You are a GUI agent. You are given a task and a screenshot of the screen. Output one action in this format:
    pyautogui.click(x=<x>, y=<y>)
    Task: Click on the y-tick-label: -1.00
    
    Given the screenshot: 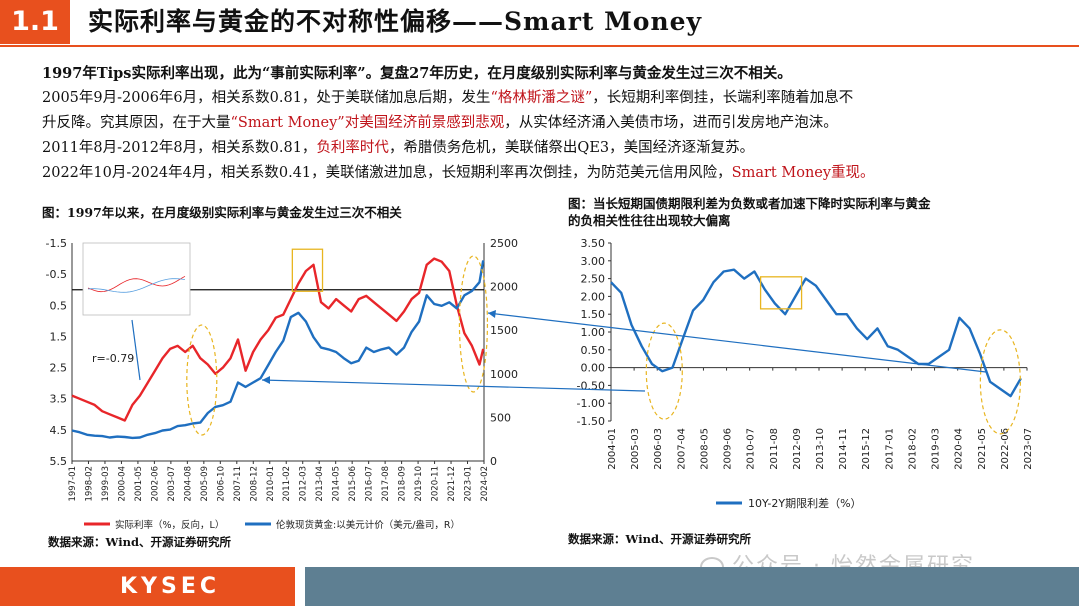 What is the action you would take?
    pyautogui.click(x=591, y=403)
    